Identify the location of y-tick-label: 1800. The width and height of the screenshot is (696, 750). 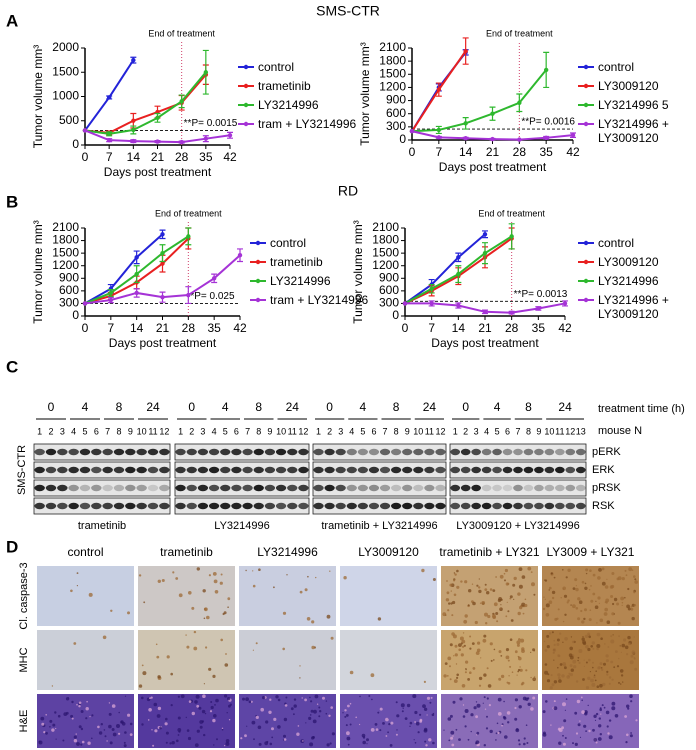
(65, 240).